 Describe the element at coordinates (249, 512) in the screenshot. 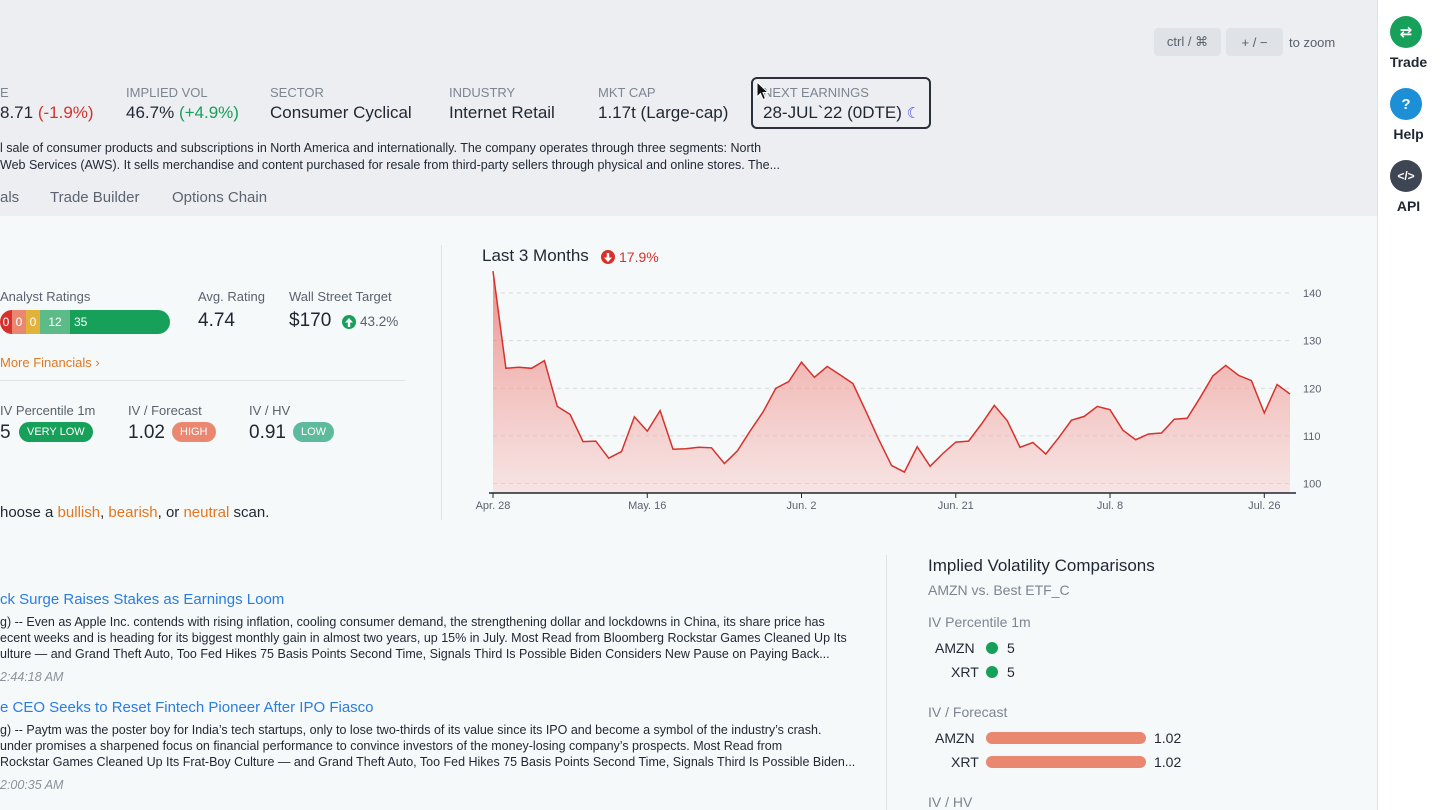

I see `scan-suffix: scan.` at that location.